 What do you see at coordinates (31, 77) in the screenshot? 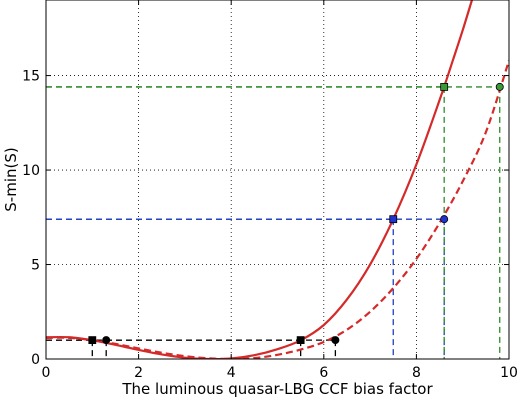
I see `y-tick-label: 15` at bounding box center [31, 77].